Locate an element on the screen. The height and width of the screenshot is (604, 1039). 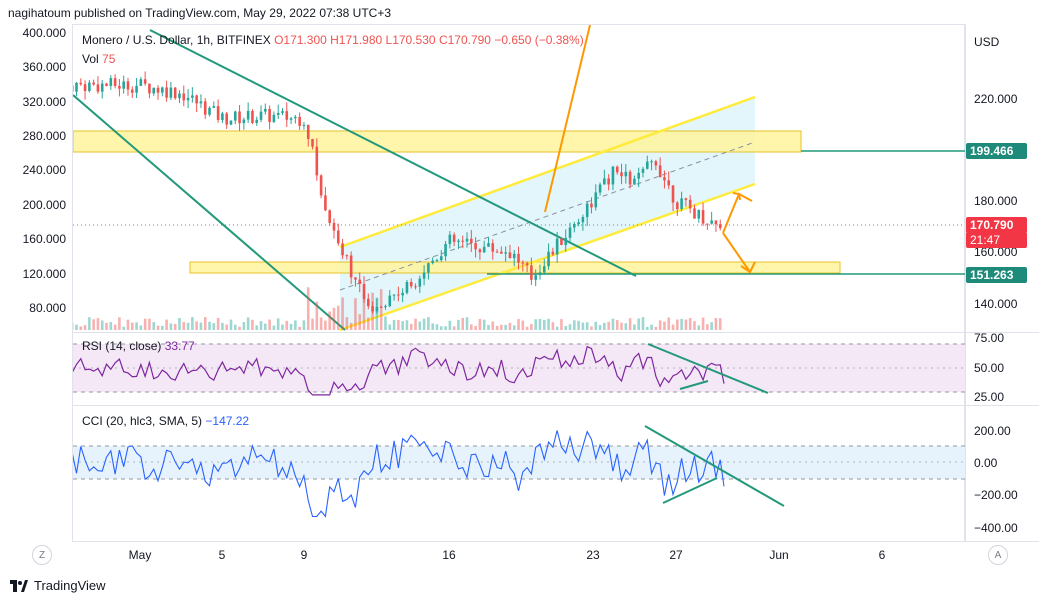
auto-scale-button: A is located at coordinates (998, 555).